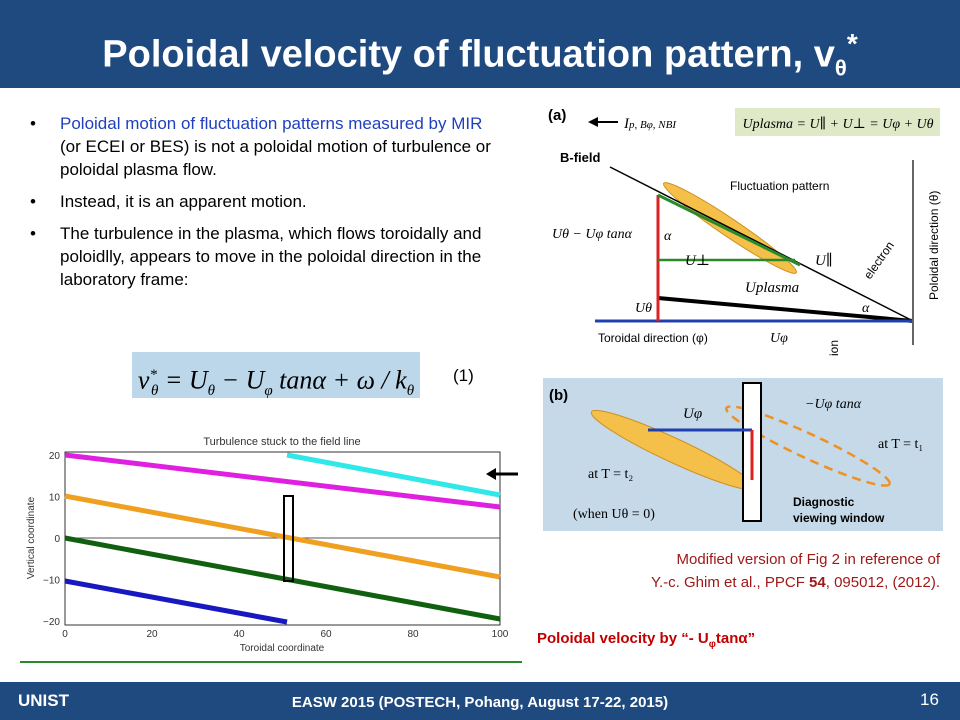 Image resolution: width=960 pixels, height=720 pixels. I want to click on formula: Uplasma = U∥ + U⊥ = Uφ + Uθ, so click(837, 124).